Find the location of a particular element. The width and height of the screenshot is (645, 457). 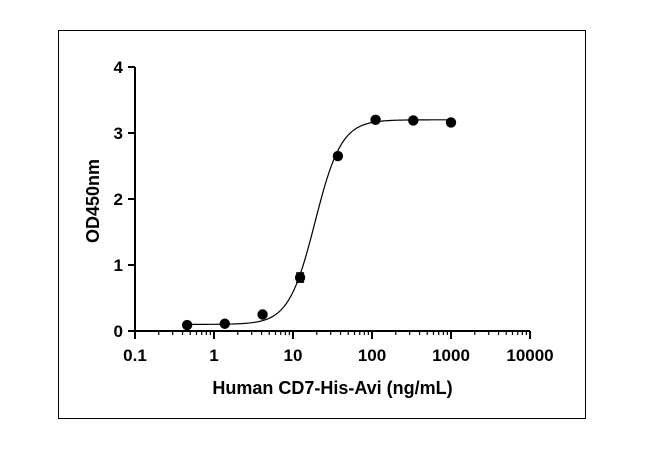

x-tick-label: 1000 is located at coordinates (451, 355).